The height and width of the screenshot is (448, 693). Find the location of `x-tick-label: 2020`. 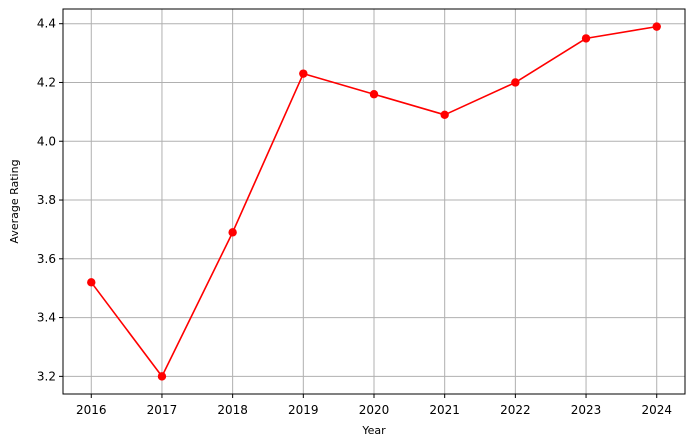

x-tick-label: 2020 is located at coordinates (374, 410).